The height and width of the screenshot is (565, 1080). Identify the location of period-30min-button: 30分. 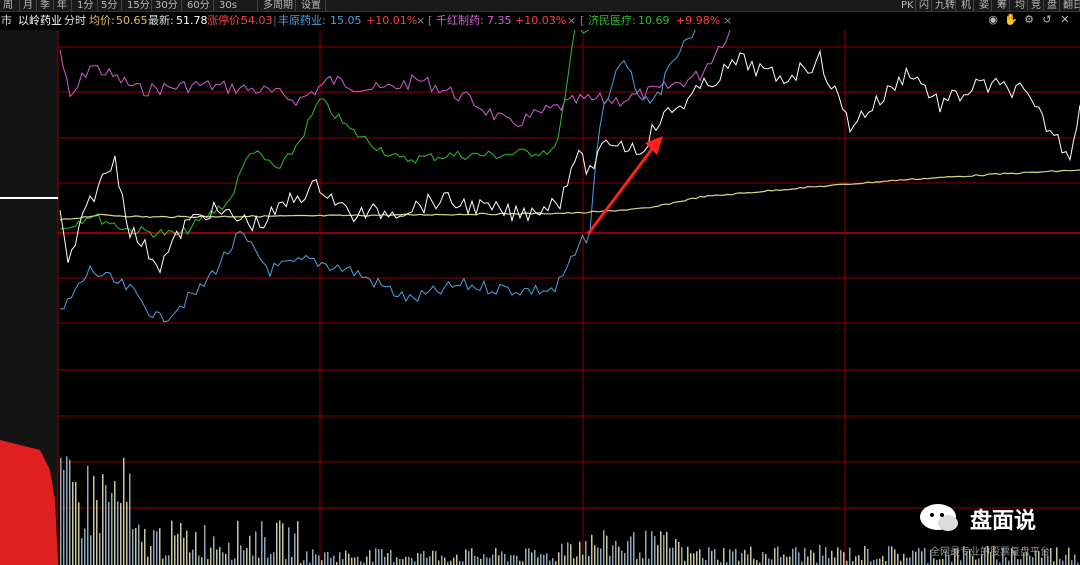
(167, 5).